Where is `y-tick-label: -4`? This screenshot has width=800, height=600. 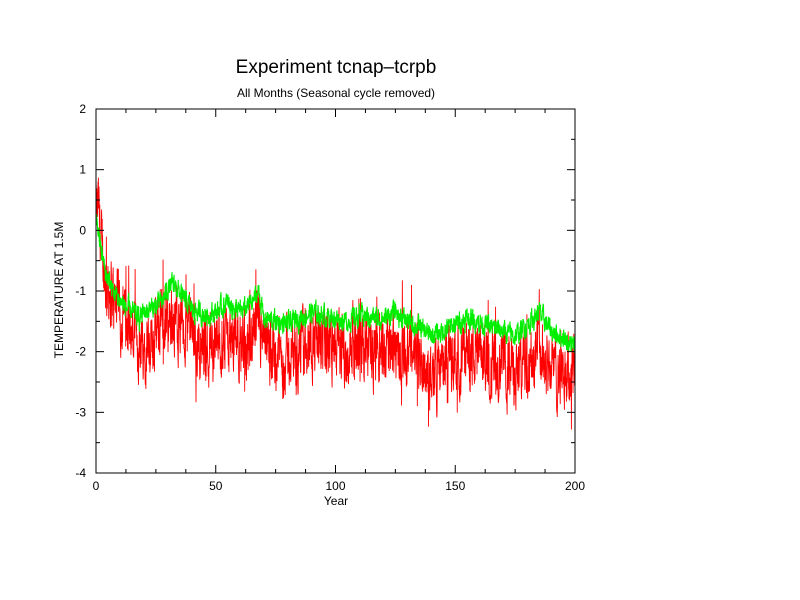 y-tick-label: -4 is located at coordinates (80, 473).